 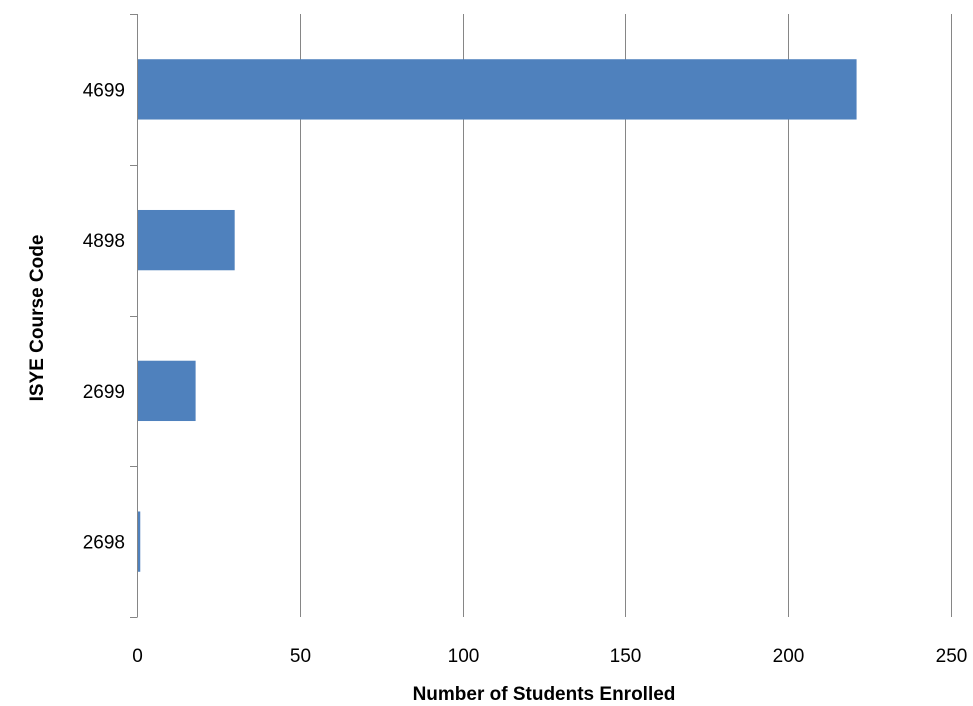 What do you see at coordinates (134, 316) in the screenshot?
I see `axes` at bounding box center [134, 316].